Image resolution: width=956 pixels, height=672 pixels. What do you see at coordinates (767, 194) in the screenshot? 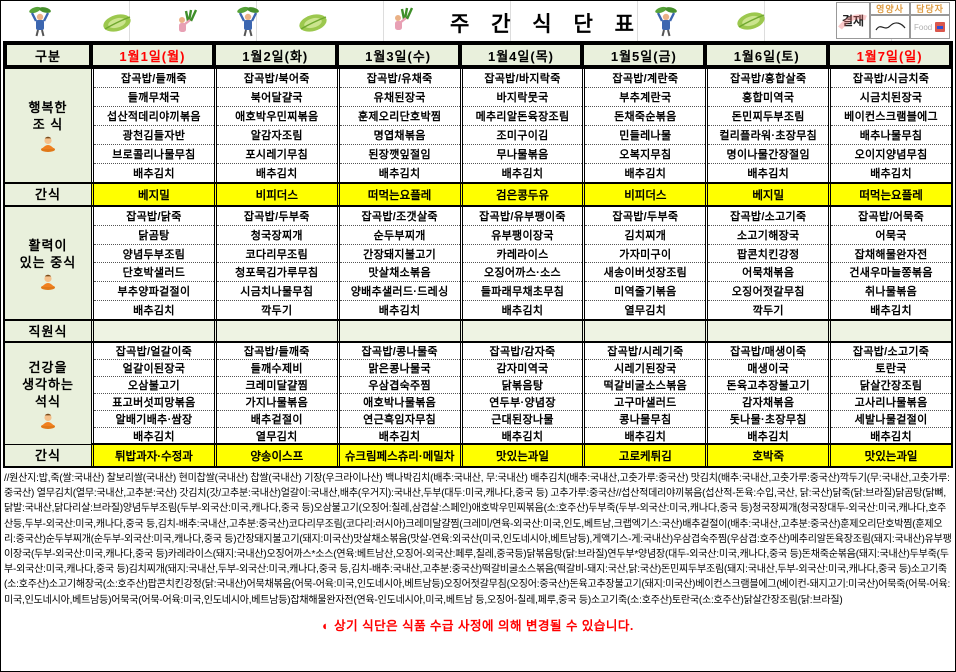
I see `snack-item: 베지밀` at bounding box center [767, 194].